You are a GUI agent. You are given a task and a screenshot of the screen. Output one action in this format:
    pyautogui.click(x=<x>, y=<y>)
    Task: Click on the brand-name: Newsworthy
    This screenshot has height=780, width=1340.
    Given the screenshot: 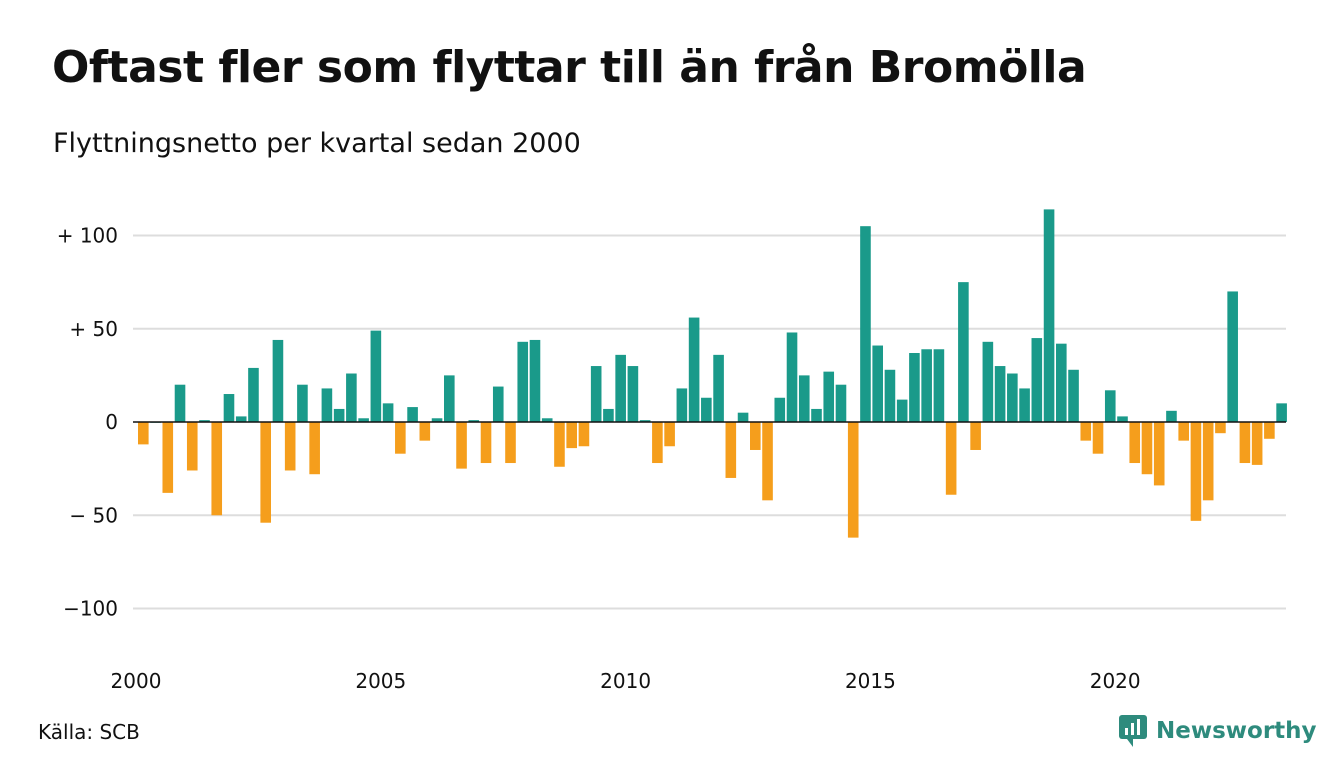 What is the action you would take?
    pyautogui.click(x=1236, y=731)
    